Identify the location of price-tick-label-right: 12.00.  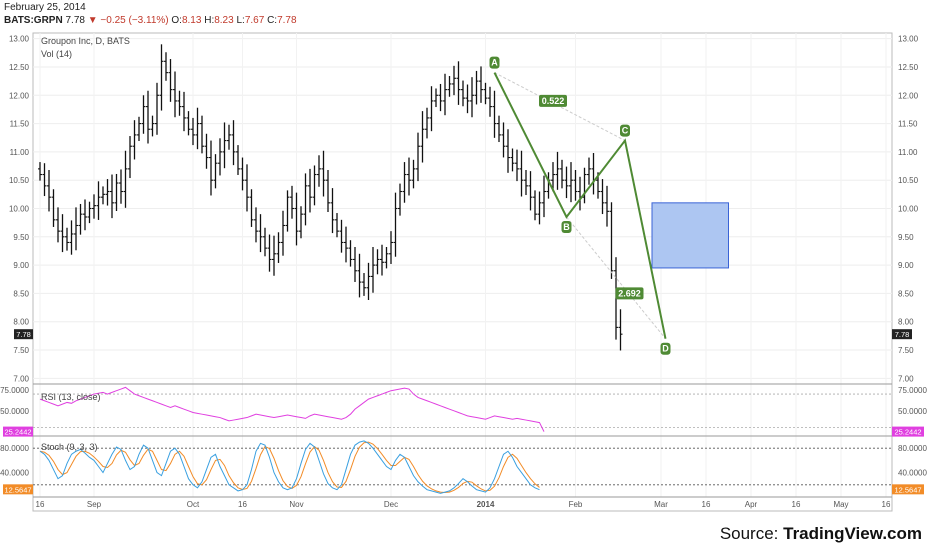
(908, 95).